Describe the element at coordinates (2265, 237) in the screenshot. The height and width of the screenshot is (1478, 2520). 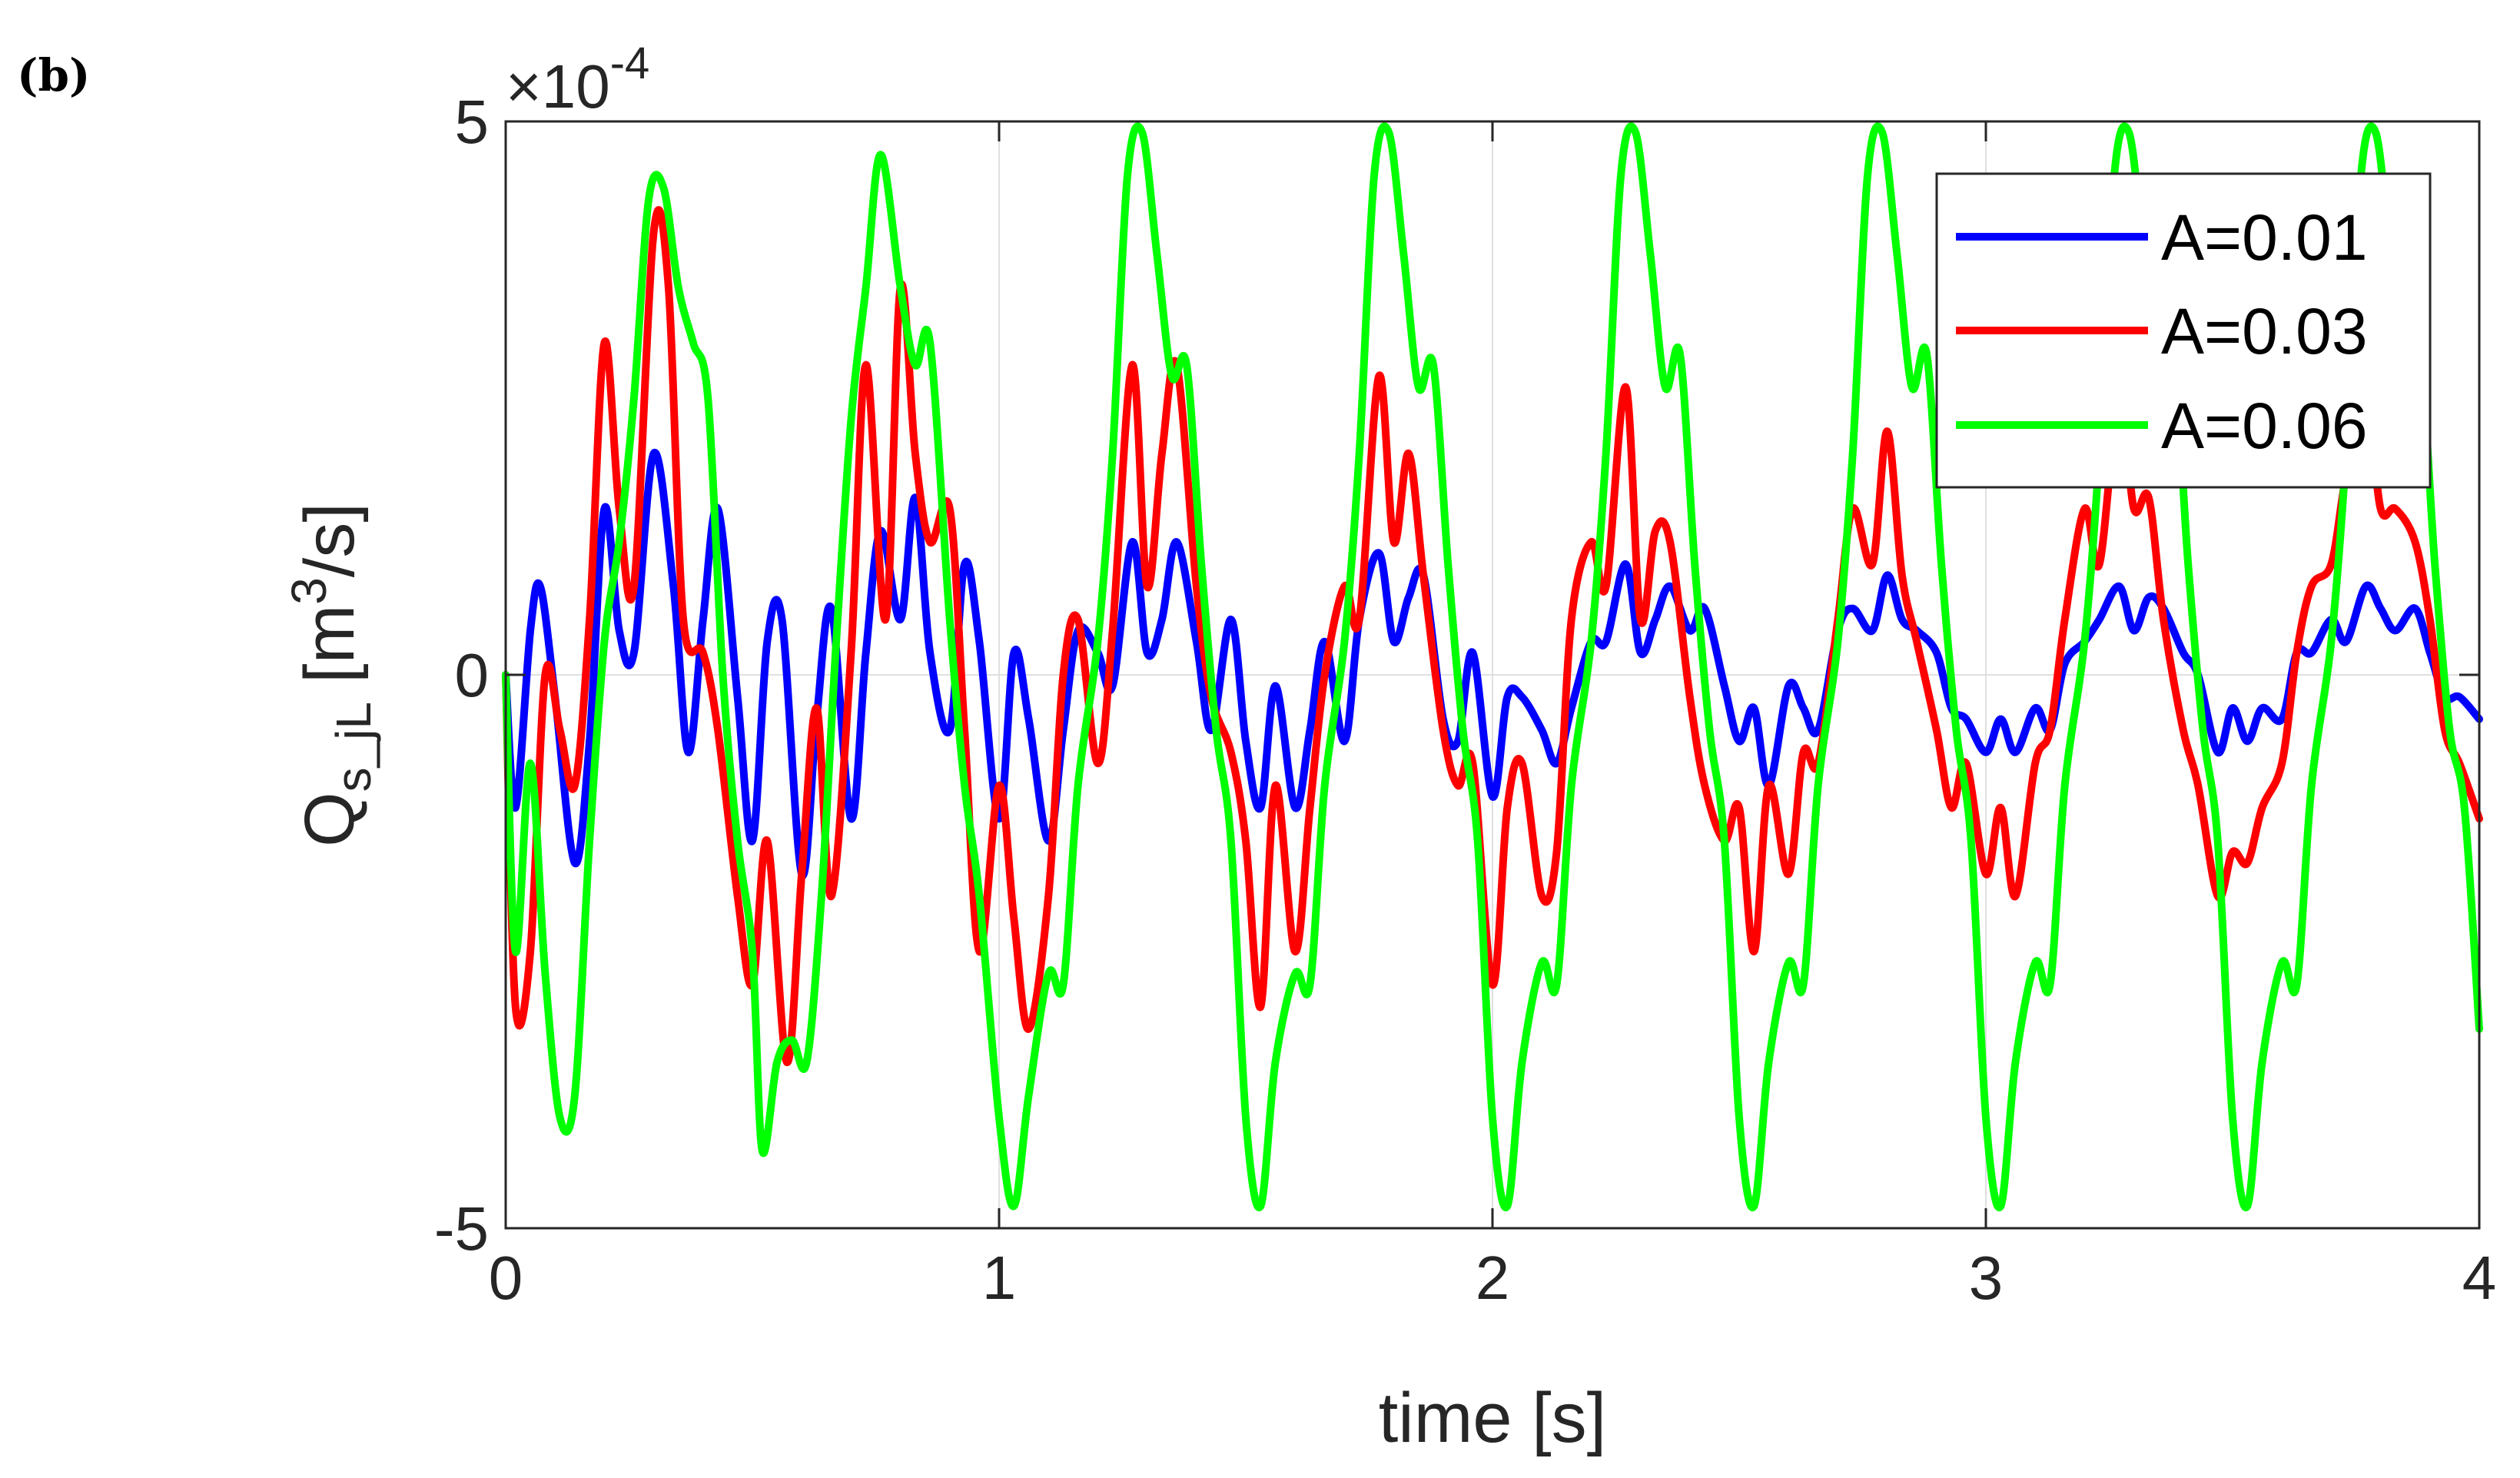
I see `legend-label-series-1: A=0.01` at that location.